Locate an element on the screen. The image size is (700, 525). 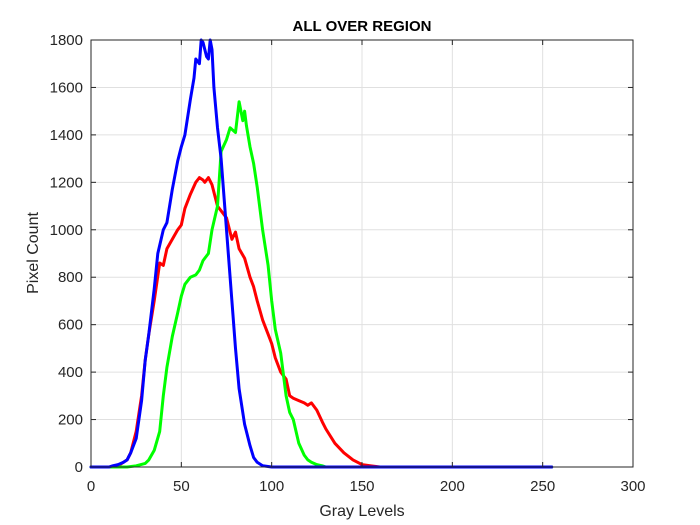
x-tick-label: 250 is located at coordinates (542, 486).